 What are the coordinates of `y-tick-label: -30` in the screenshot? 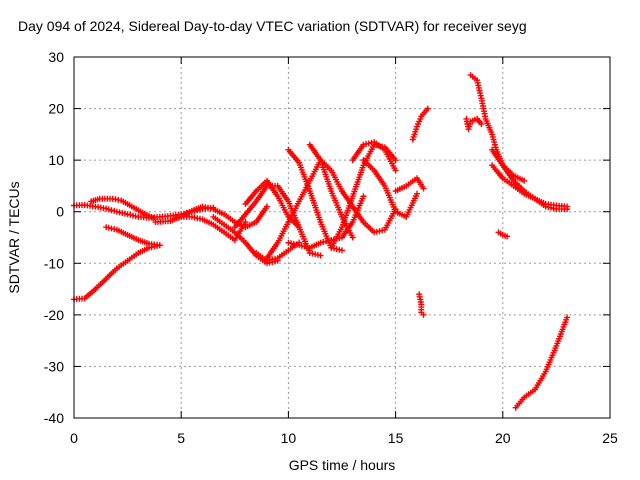 It's located at (54, 366).